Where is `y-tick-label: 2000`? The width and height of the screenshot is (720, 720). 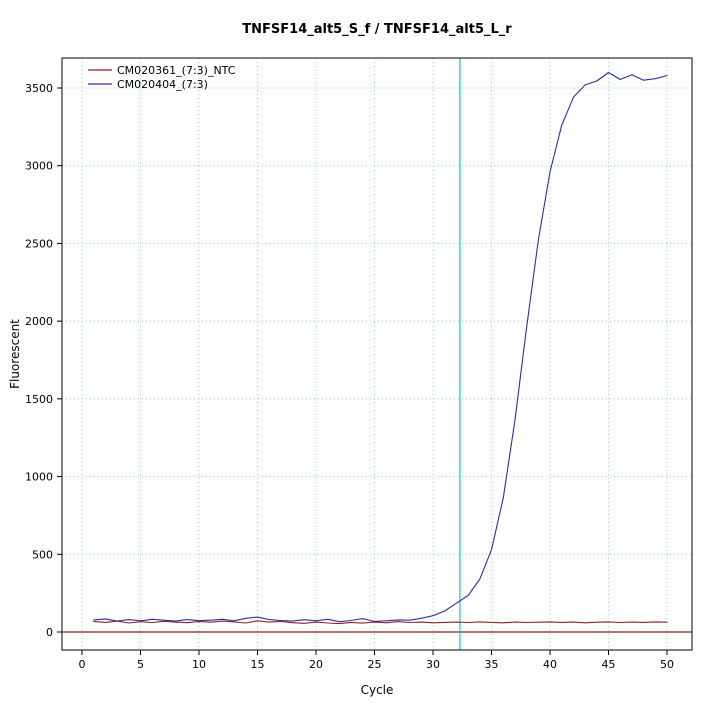 y-tick-label: 2000 is located at coordinates (39, 321).